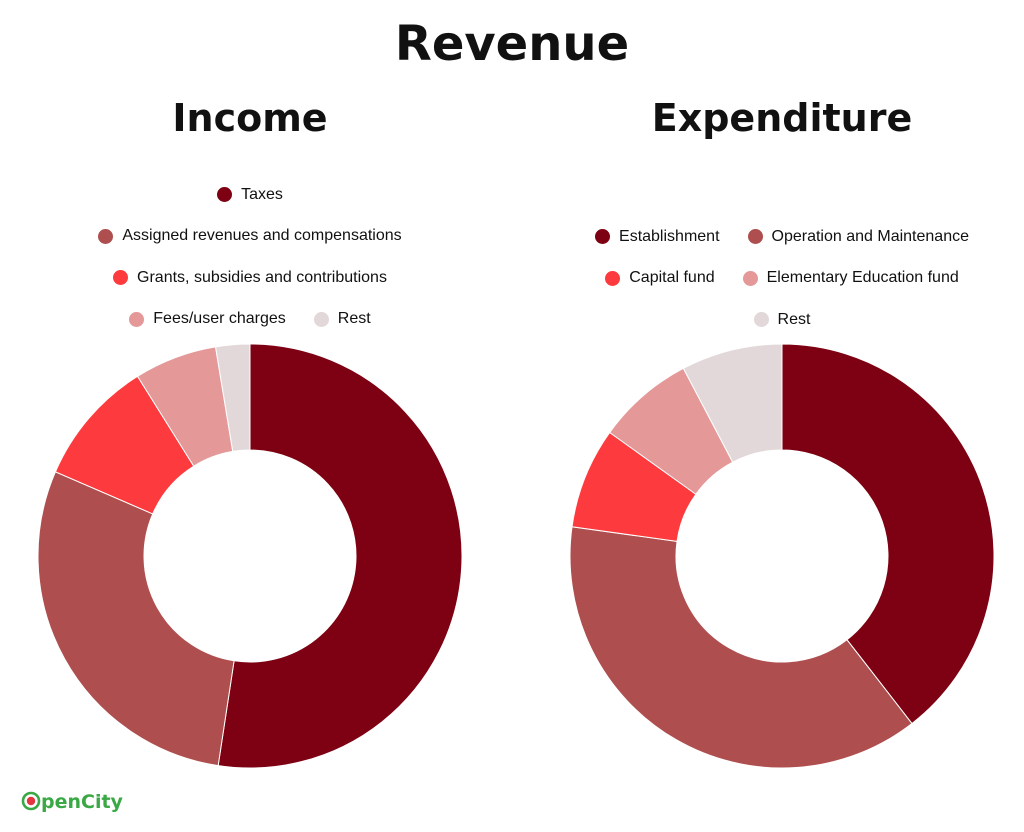 This screenshot has width=1024, height=832. I want to click on logo-text: penCity, so click(82, 802).